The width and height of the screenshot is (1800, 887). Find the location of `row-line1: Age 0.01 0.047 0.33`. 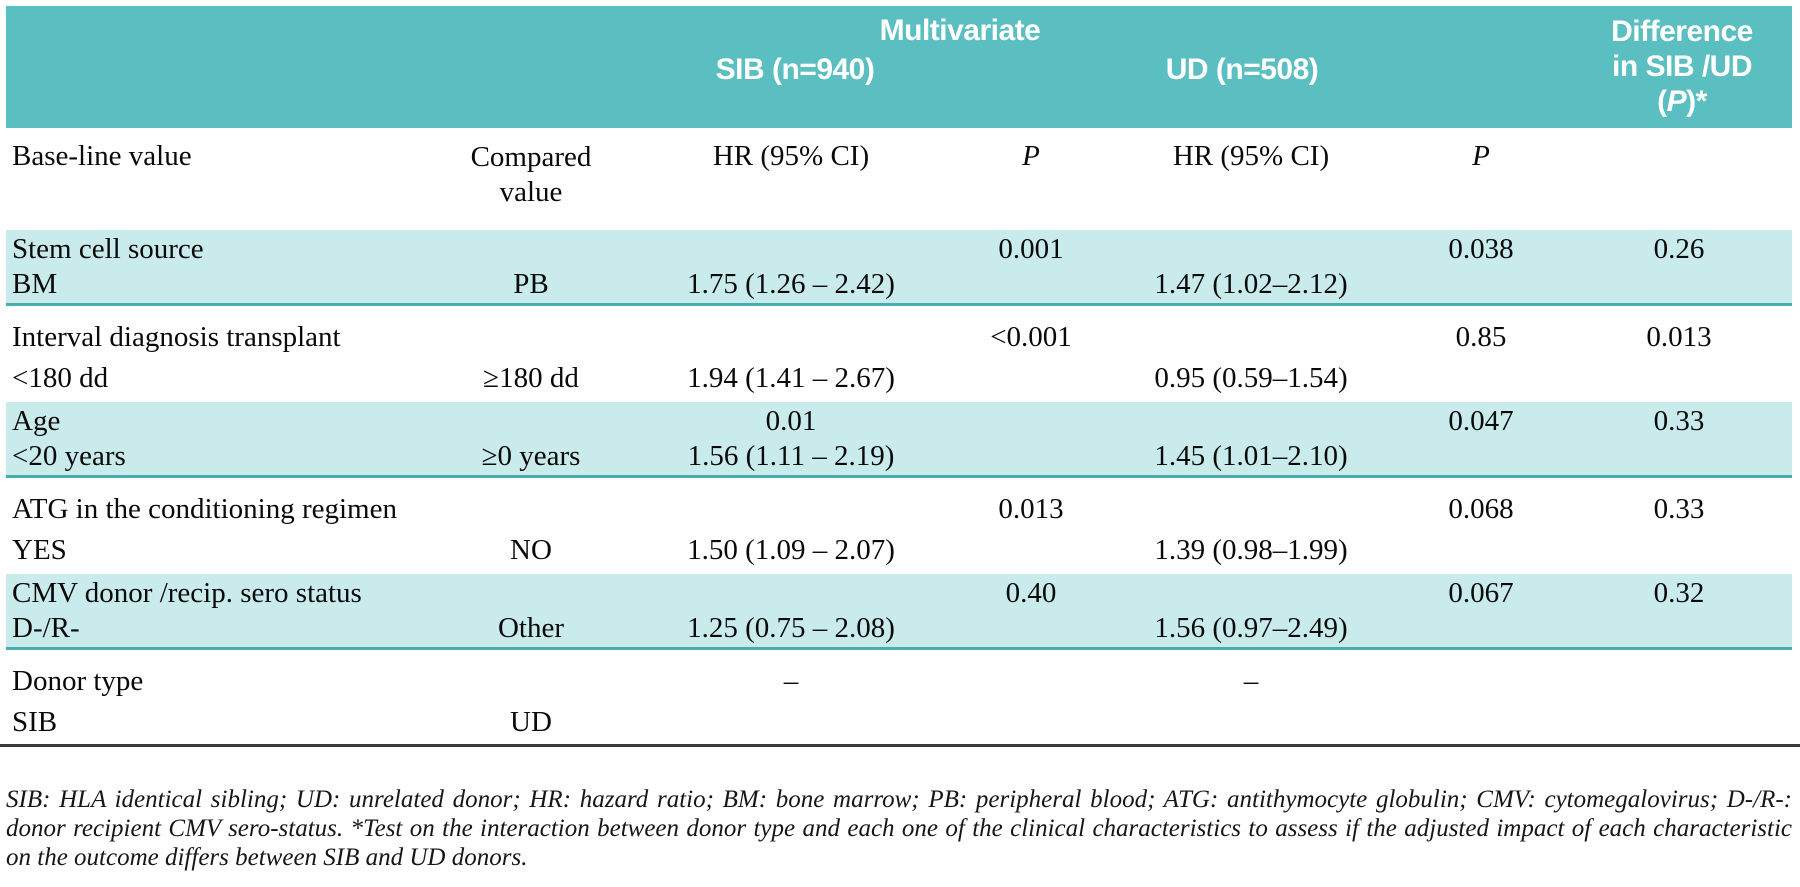

row-line1: Age 0.01 0.047 0.33 is located at coordinates (899, 421).